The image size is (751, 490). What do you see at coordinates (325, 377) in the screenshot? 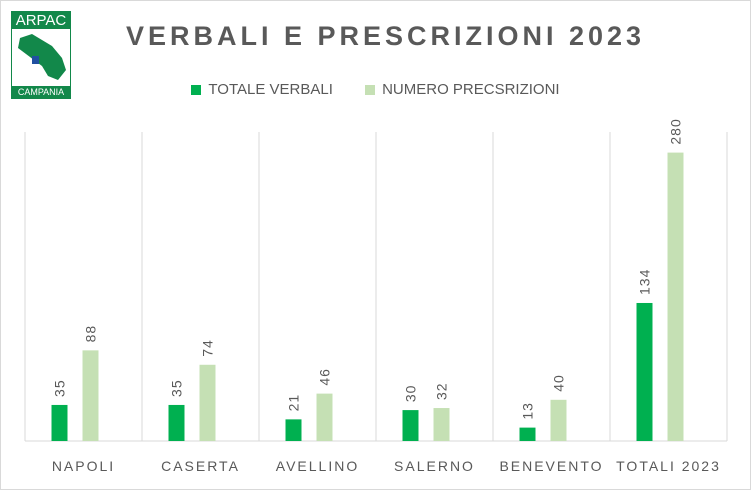
I see `data-label: 46` at bounding box center [325, 377].